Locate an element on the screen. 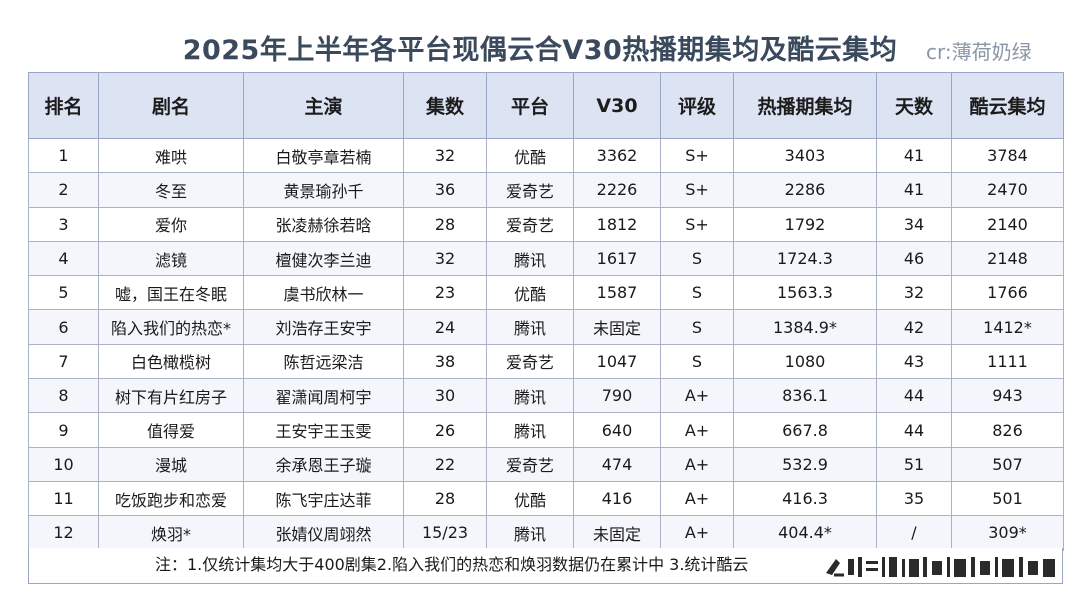 The width and height of the screenshot is (1080, 600). header-peak-avg: 热播期集均 is located at coordinates (805, 105).